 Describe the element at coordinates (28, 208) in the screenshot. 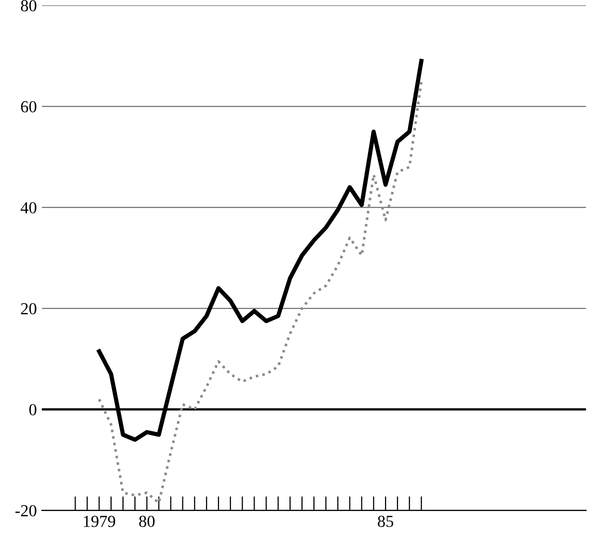

I see `y-tick-label: 40` at that location.